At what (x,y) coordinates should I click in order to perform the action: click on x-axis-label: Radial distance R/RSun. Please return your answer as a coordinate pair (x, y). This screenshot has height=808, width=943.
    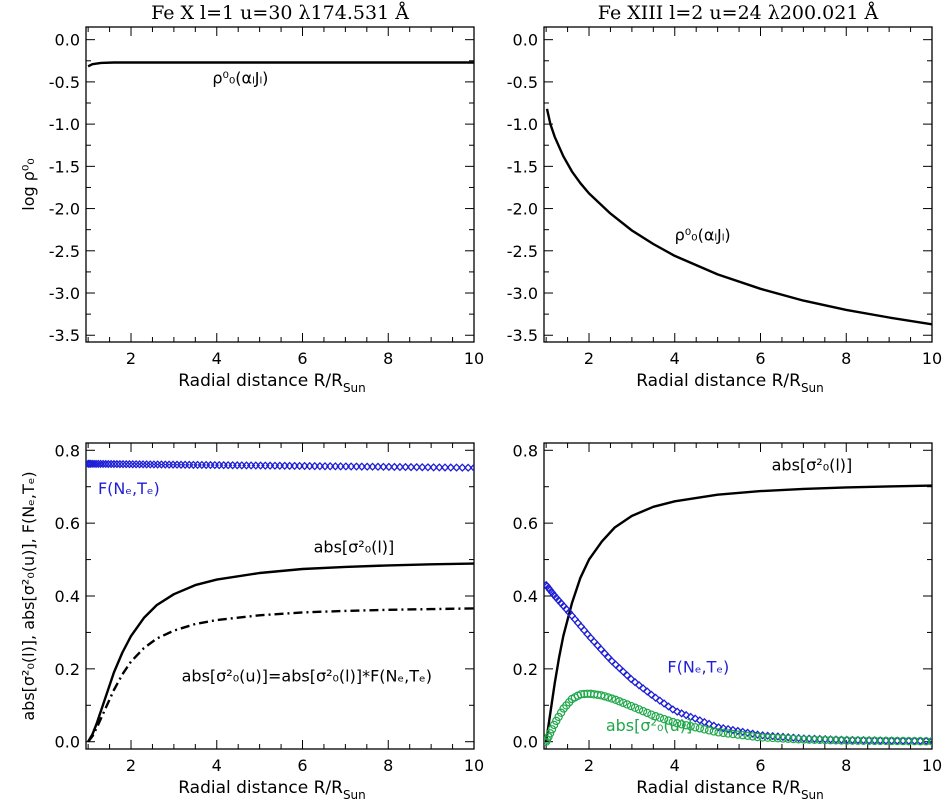
    Looking at the image, I should click on (730, 383).